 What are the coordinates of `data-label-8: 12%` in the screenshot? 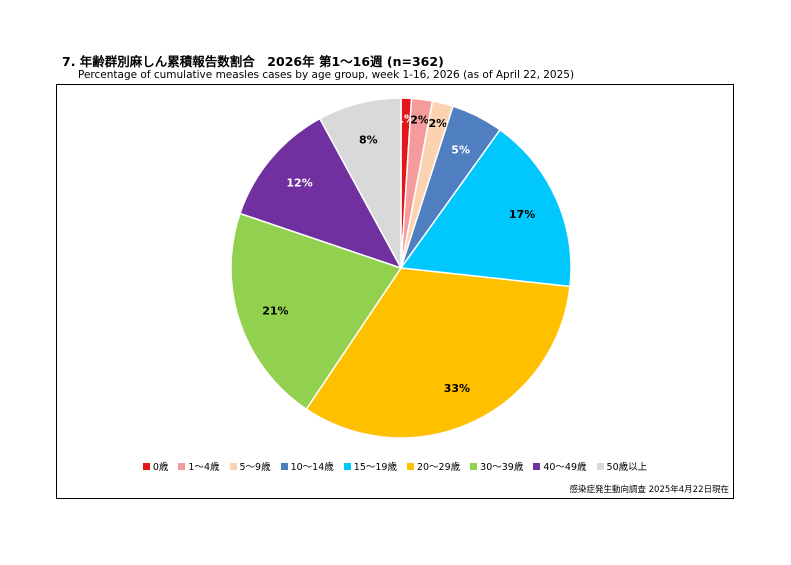 It's located at (299, 183).